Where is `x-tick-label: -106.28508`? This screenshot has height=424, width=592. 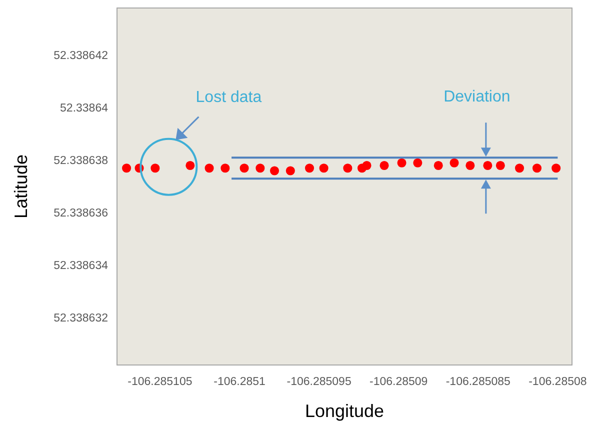 x-tick-label: -106.28508 is located at coordinates (557, 382).